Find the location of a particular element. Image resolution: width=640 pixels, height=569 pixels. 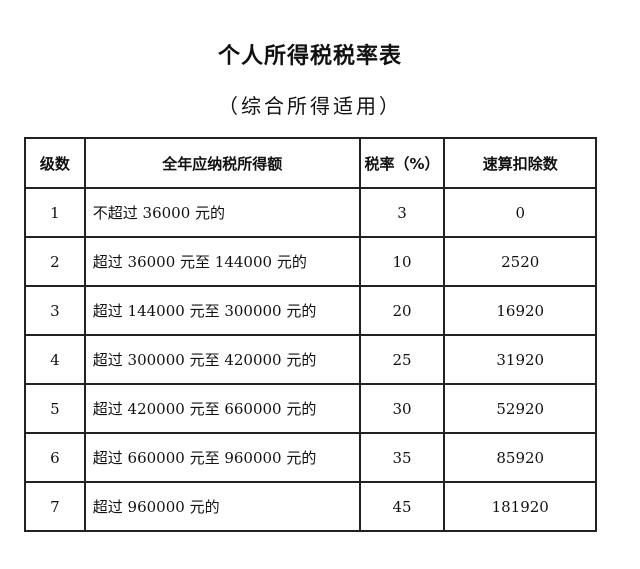

table-row: 1 不超过 36000 元的 3 0 is located at coordinates (310, 212).